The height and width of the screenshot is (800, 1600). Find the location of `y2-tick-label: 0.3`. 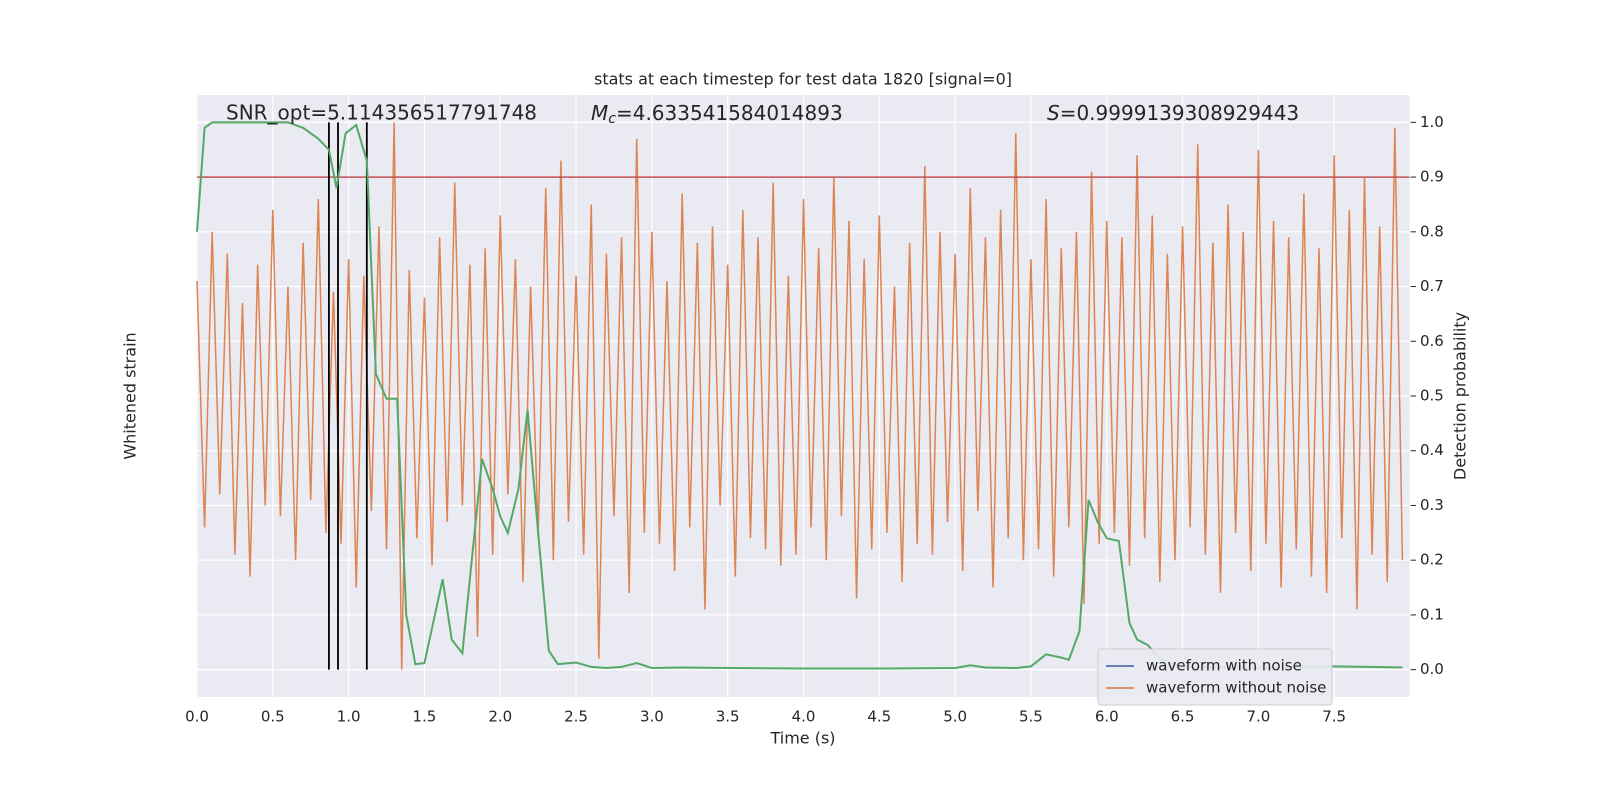

y2-tick-label: 0.3 is located at coordinates (1432, 505).